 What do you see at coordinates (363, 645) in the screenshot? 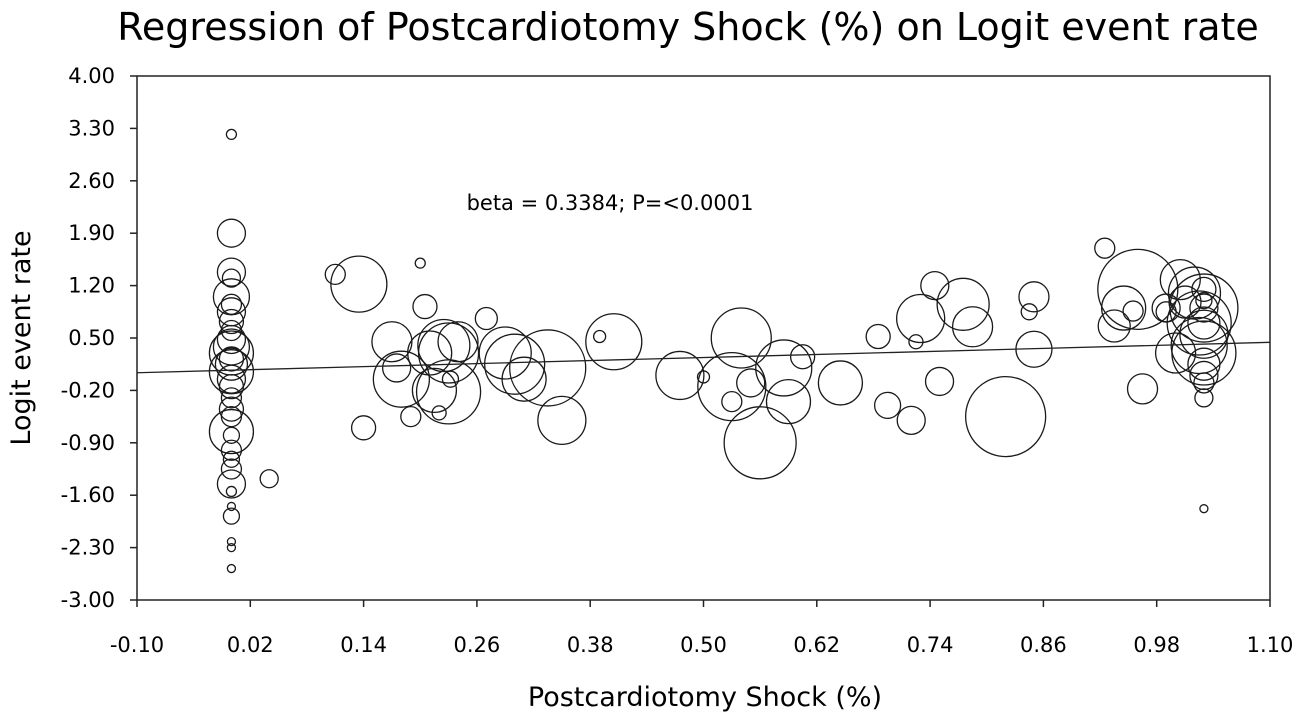
I see `x-tick-label: 0.14` at bounding box center [363, 645].